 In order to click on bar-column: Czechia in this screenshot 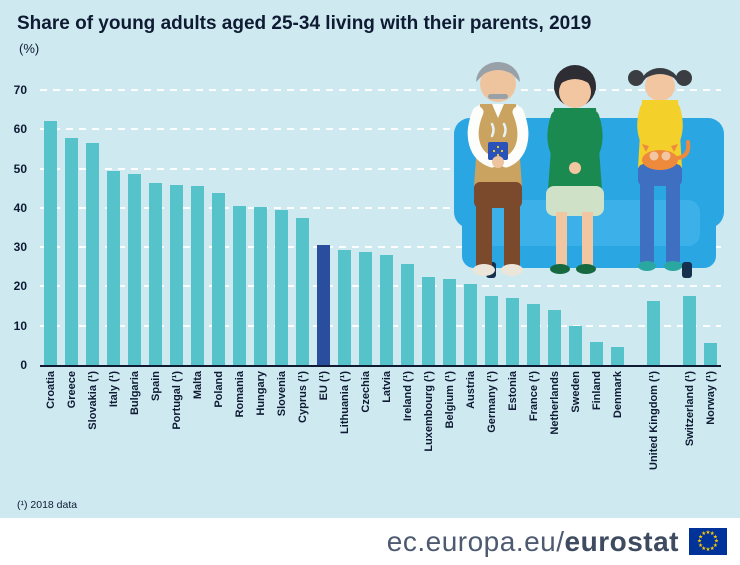, I will do `click(365, 251)`.